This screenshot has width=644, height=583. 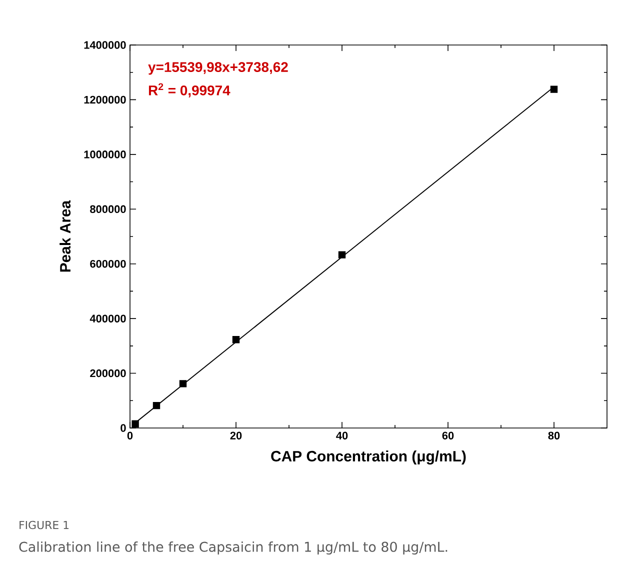 What do you see at coordinates (218, 68) in the screenshot?
I see `annotation: y=15539,98x+3738,62` at bounding box center [218, 68].